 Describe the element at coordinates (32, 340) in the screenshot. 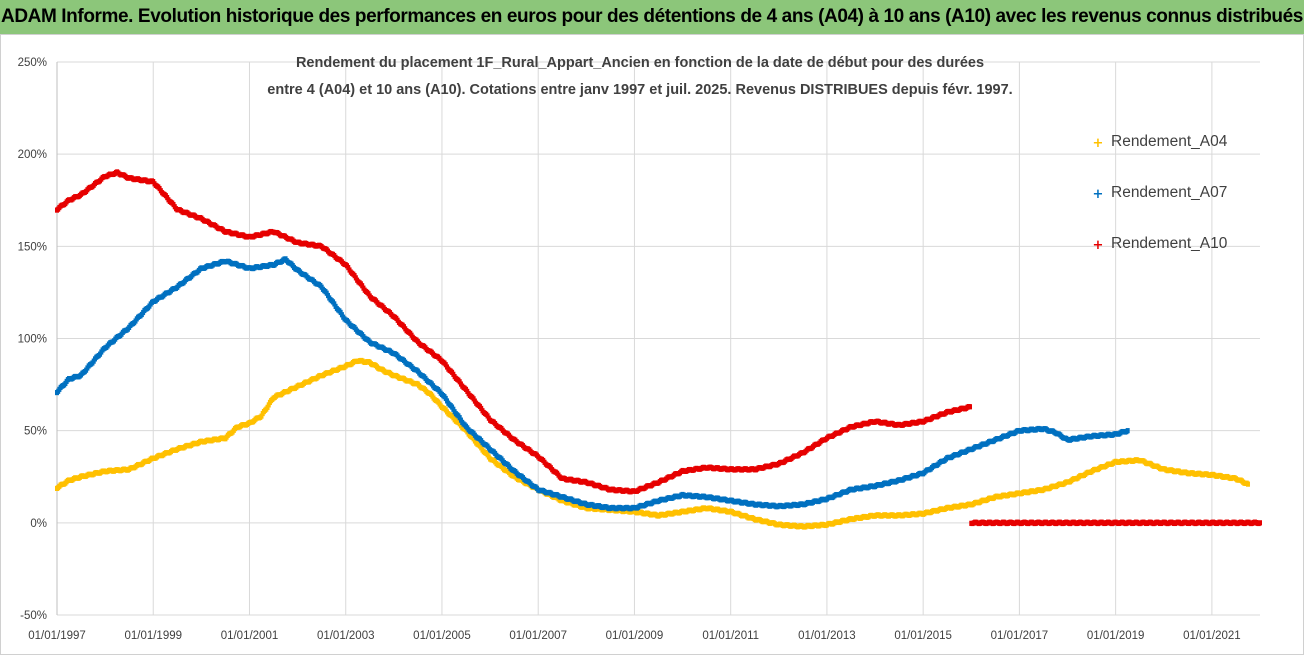

I see `y-tick-label: 100%` at that location.